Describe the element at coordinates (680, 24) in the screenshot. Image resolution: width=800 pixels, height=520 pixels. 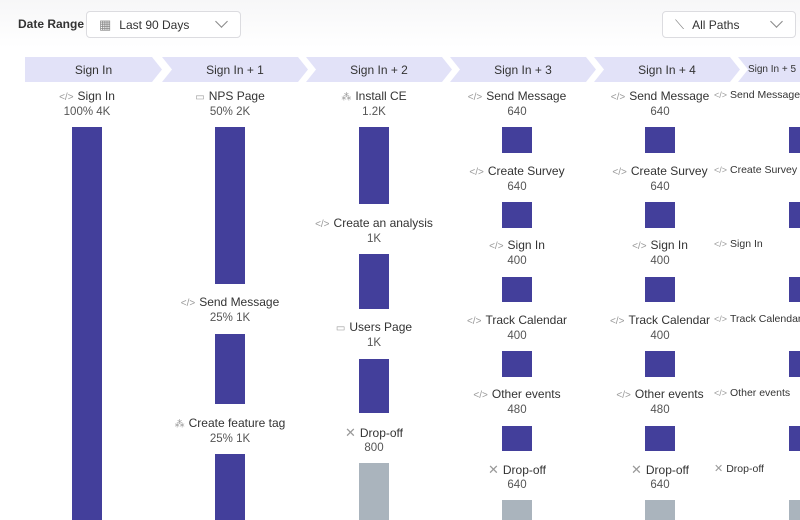
I see `path-chart-icon: ⟍` at that location.